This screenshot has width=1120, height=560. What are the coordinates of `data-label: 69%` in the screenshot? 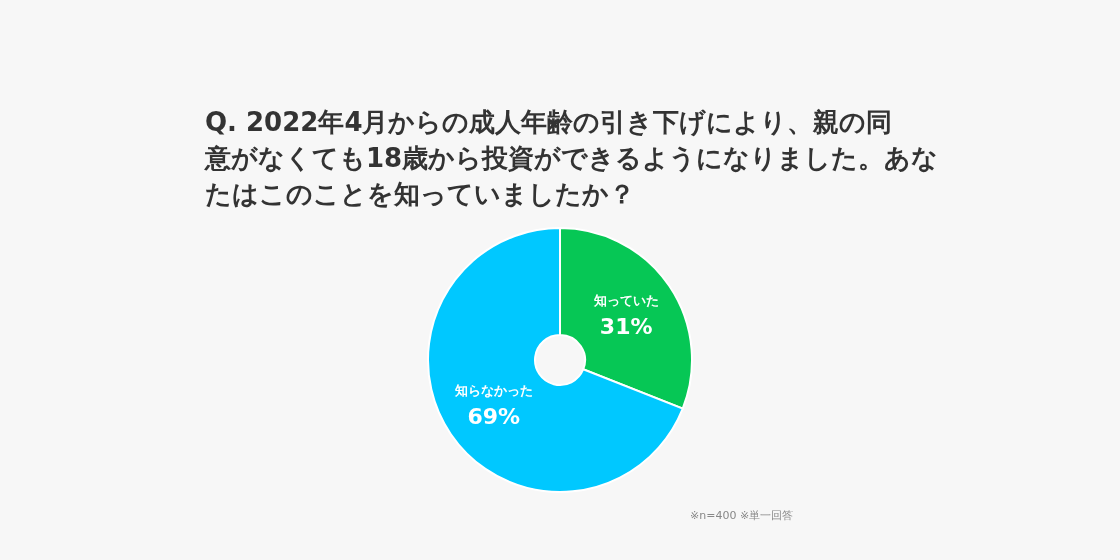 It's located at (494, 416).